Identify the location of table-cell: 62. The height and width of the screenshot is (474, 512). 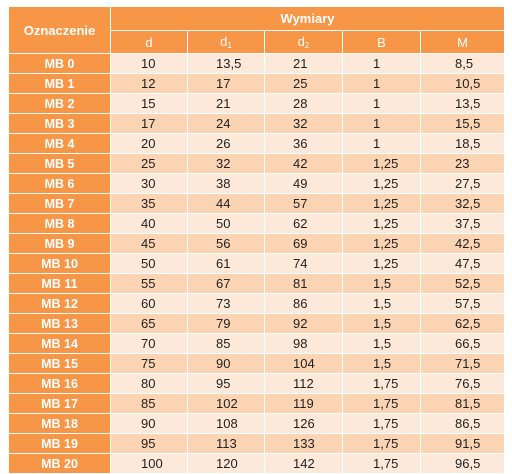
(303, 223).